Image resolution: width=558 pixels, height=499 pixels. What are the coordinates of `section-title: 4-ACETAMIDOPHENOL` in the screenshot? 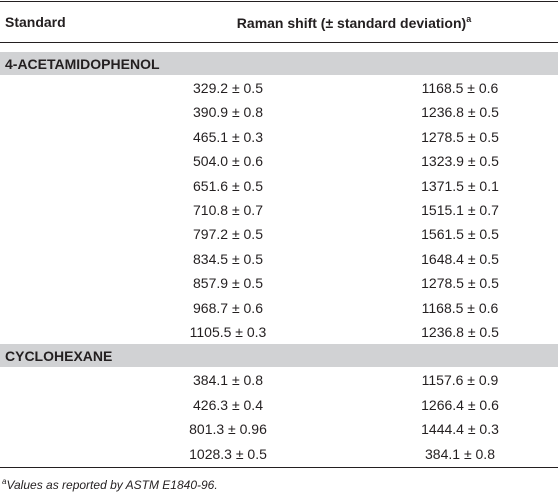 It's located at (82, 64).